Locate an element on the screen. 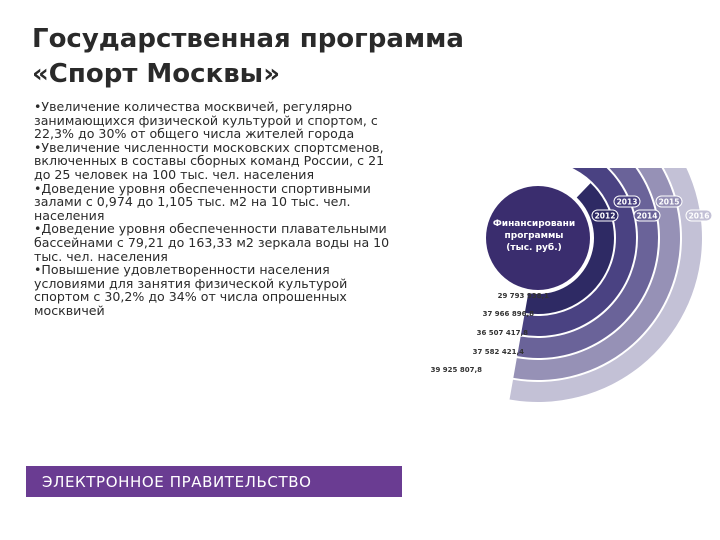 The image size is (720, 540). year-badge-2015 is located at coordinates (669, 201).